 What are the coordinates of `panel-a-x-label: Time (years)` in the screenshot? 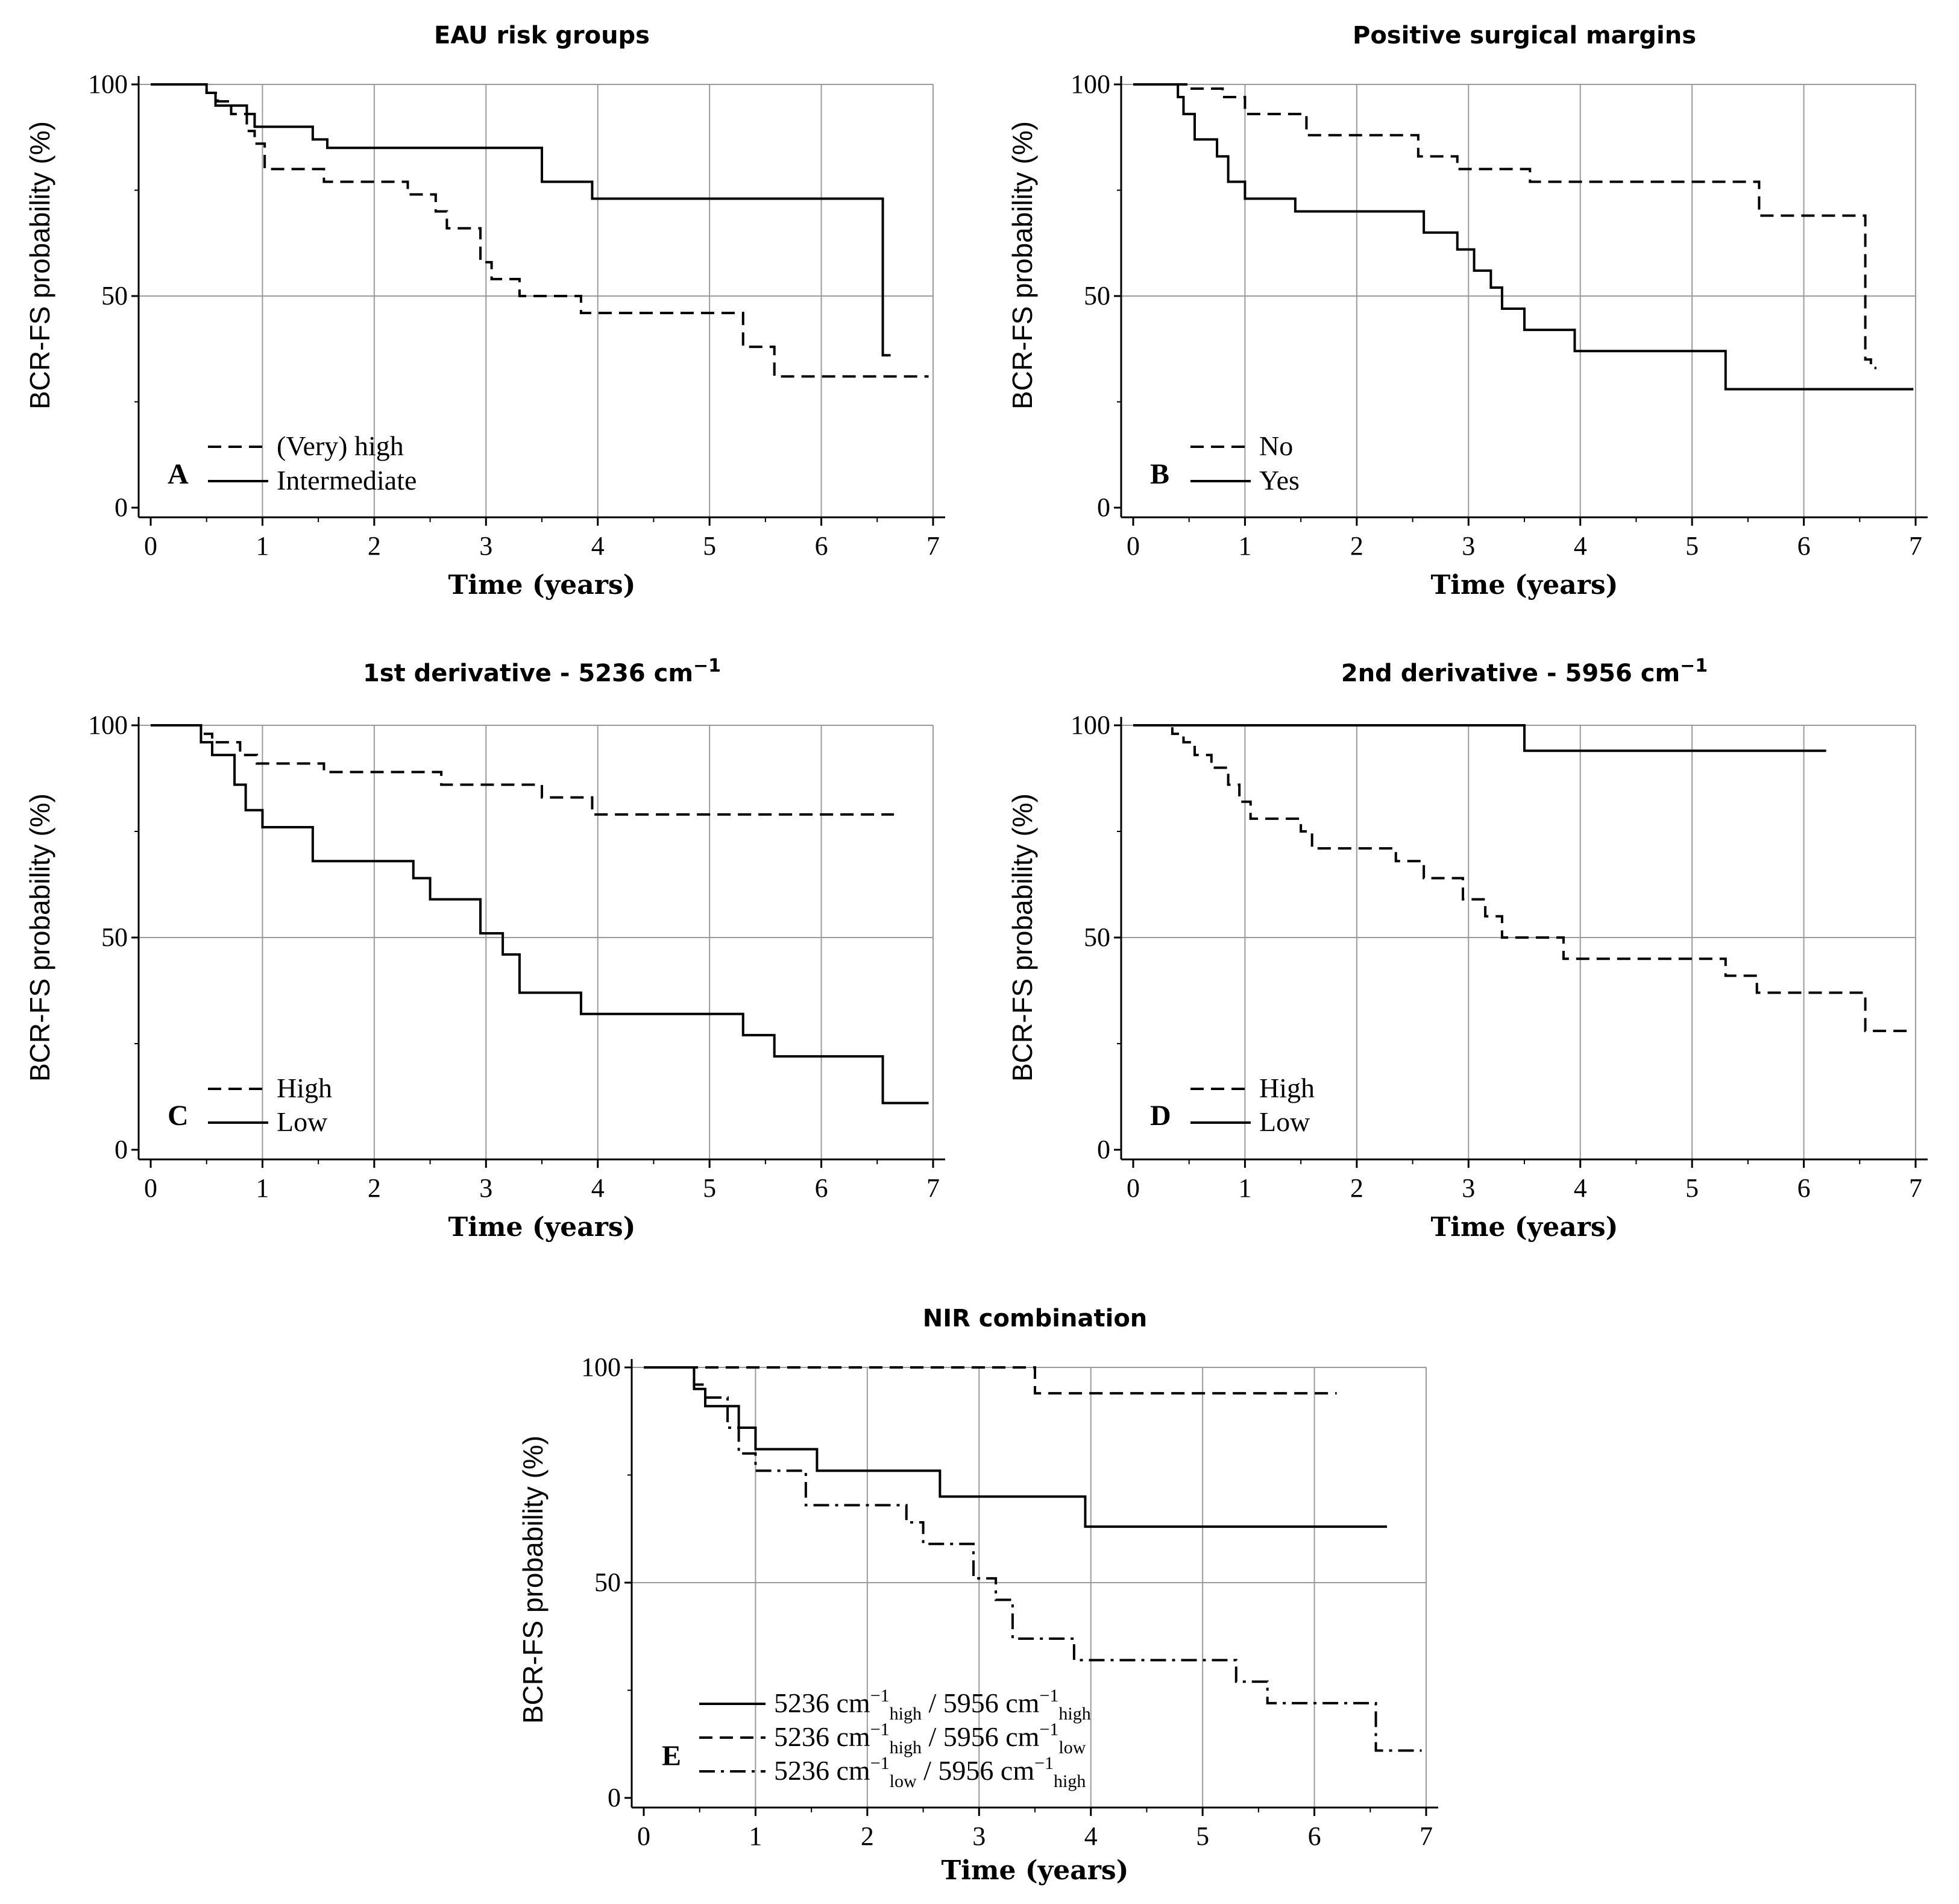 It's located at (542, 585).